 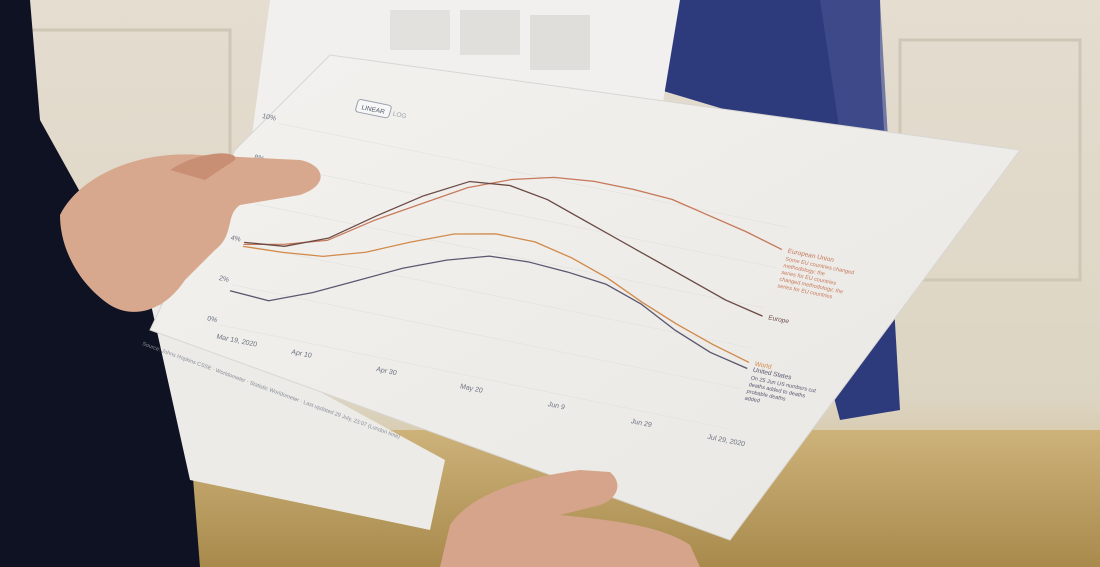 I want to click on right-hand, so click(x=570, y=518).